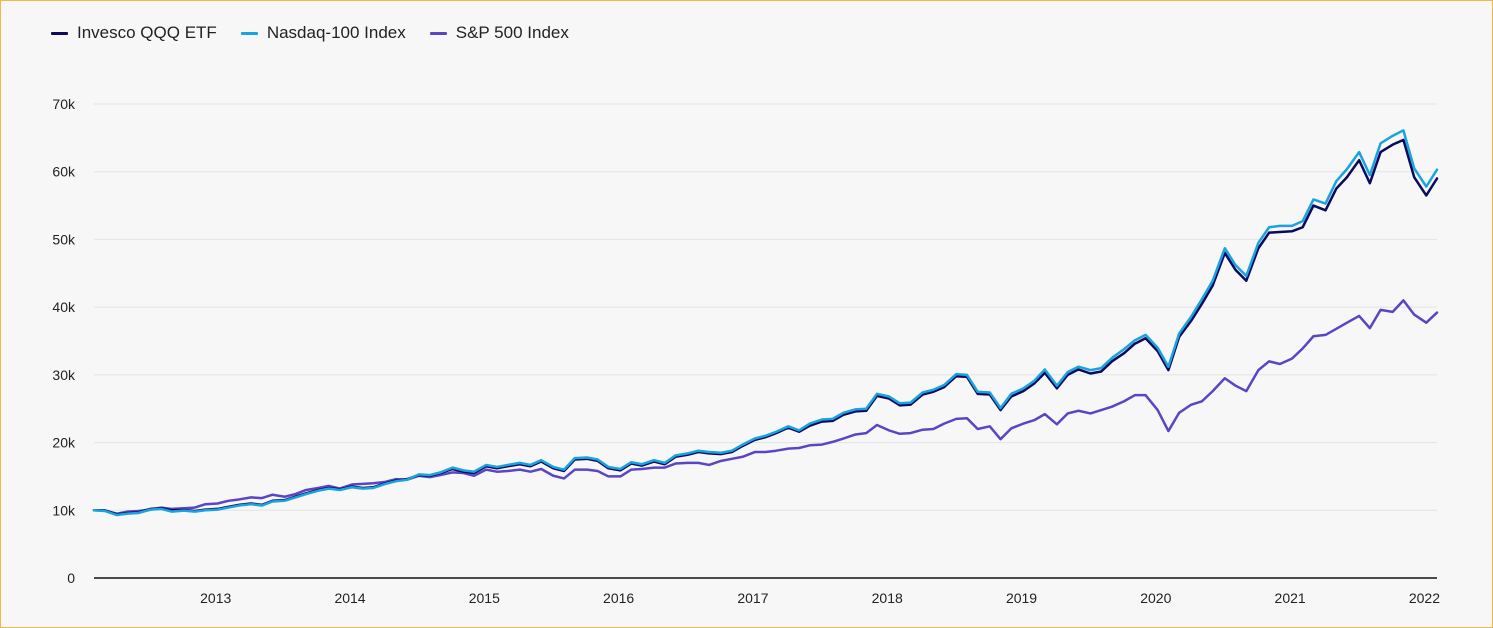 The height and width of the screenshot is (628, 1493). Describe the element at coordinates (1155, 598) in the screenshot. I see `x-tick-label: 2020` at that location.